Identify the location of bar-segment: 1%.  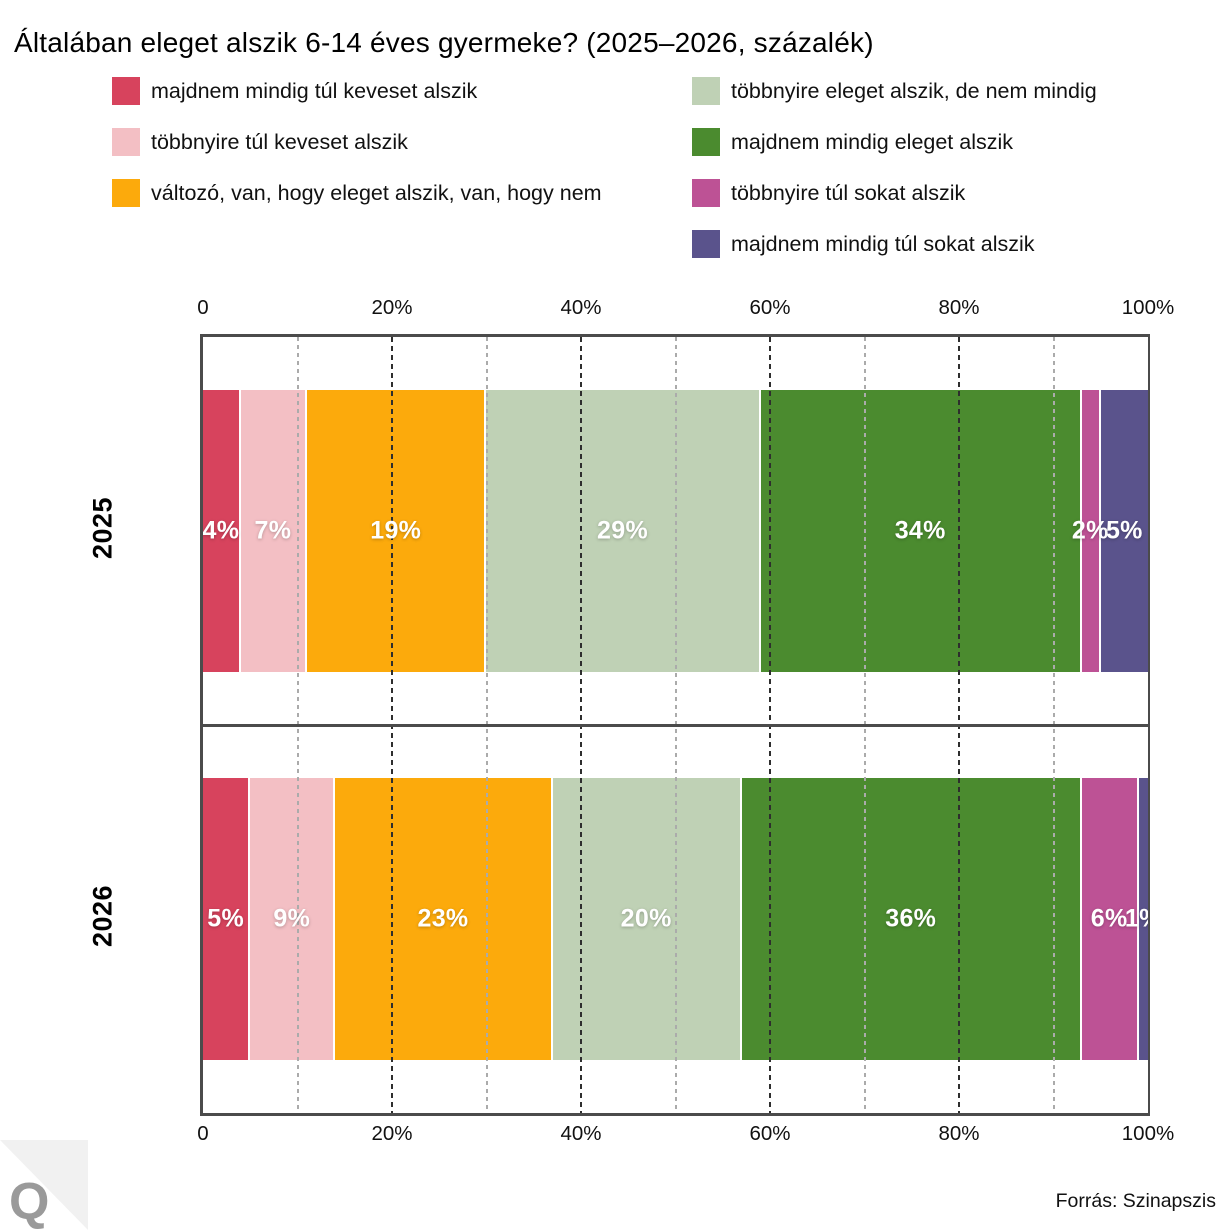
(1136, 919).